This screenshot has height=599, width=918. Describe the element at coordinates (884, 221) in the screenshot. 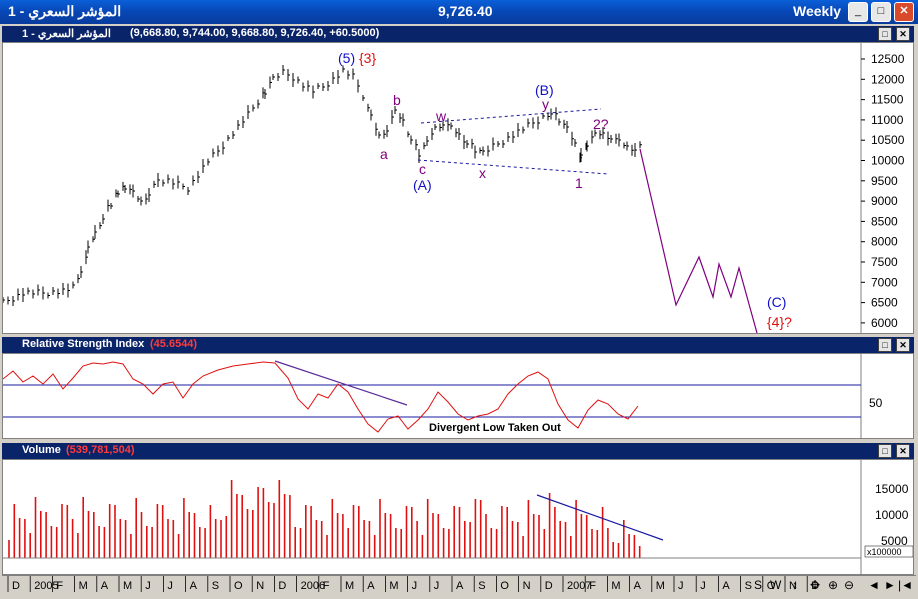

I see `price-axis-label: 8500` at that location.